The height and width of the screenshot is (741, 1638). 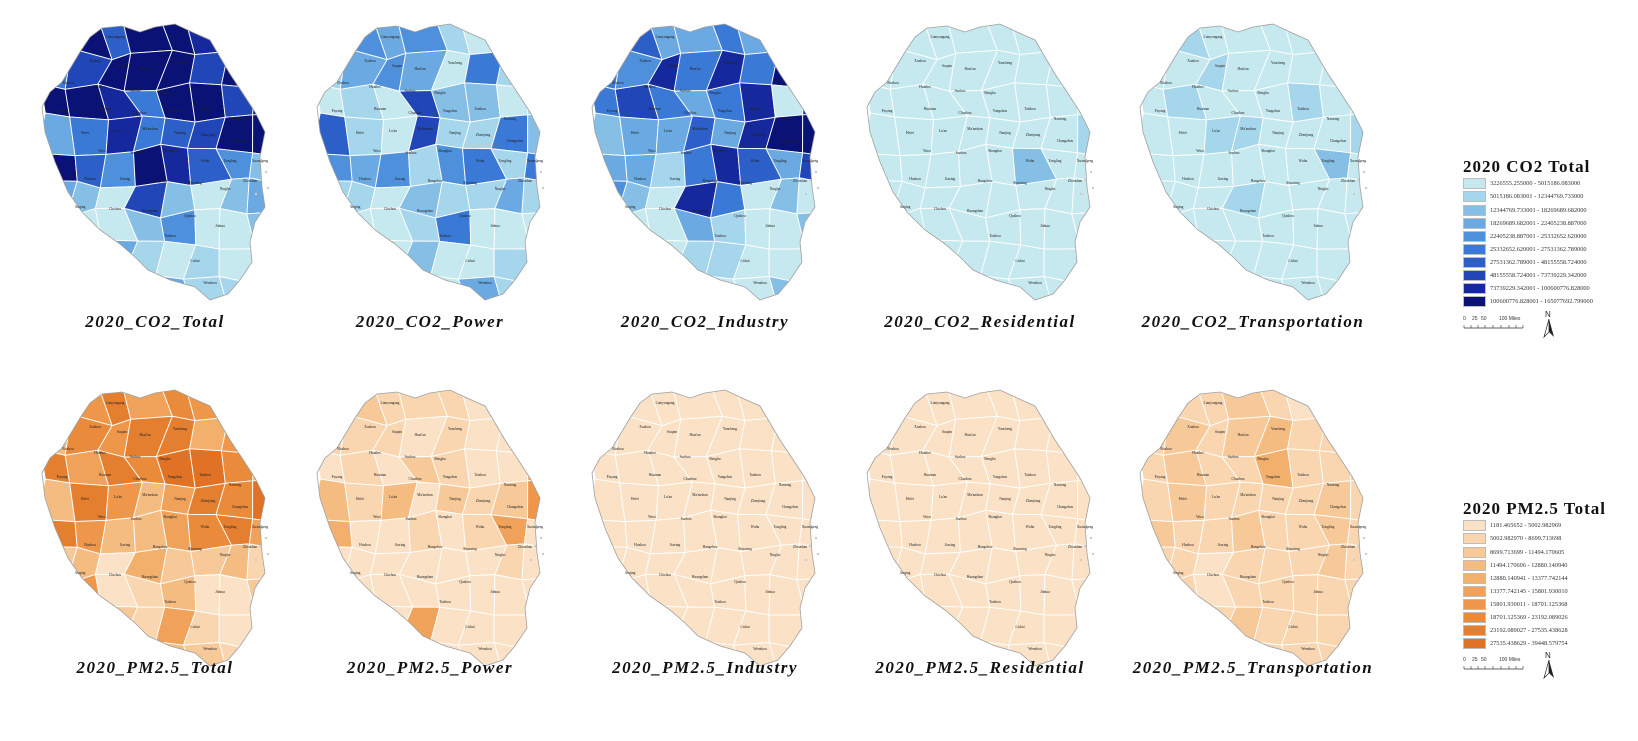 I want to click on city-label: Ma'anshan, so click(x=1248, y=495).